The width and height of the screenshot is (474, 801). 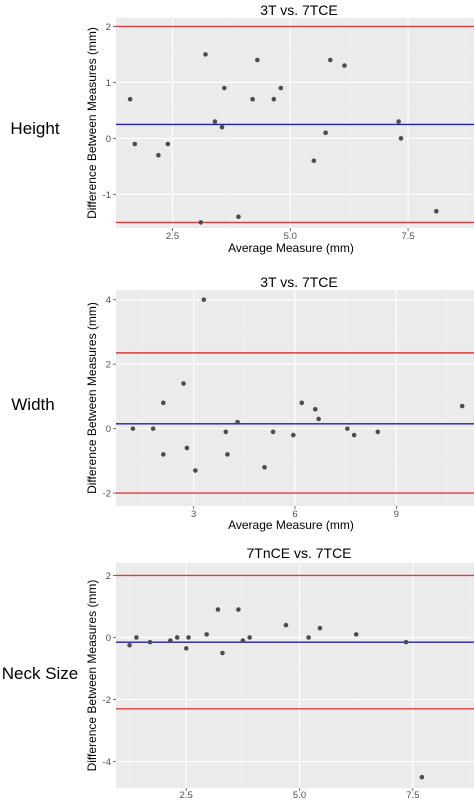 What do you see at coordinates (34, 128) in the screenshot?
I see `row-label: Height` at bounding box center [34, 128].